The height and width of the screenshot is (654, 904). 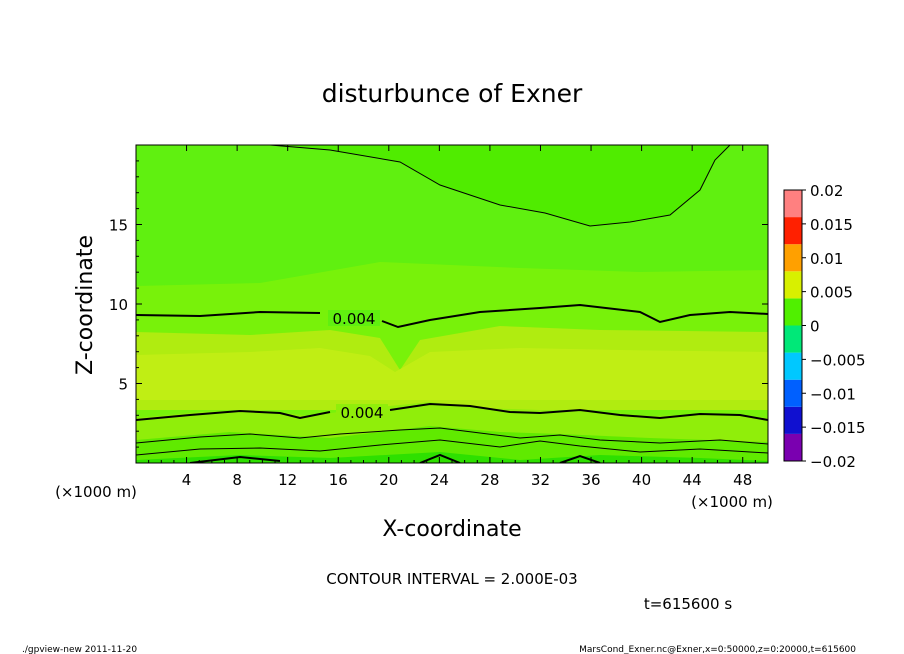 I want to click on x-tick-label: 40, so click(x=641, y=480).